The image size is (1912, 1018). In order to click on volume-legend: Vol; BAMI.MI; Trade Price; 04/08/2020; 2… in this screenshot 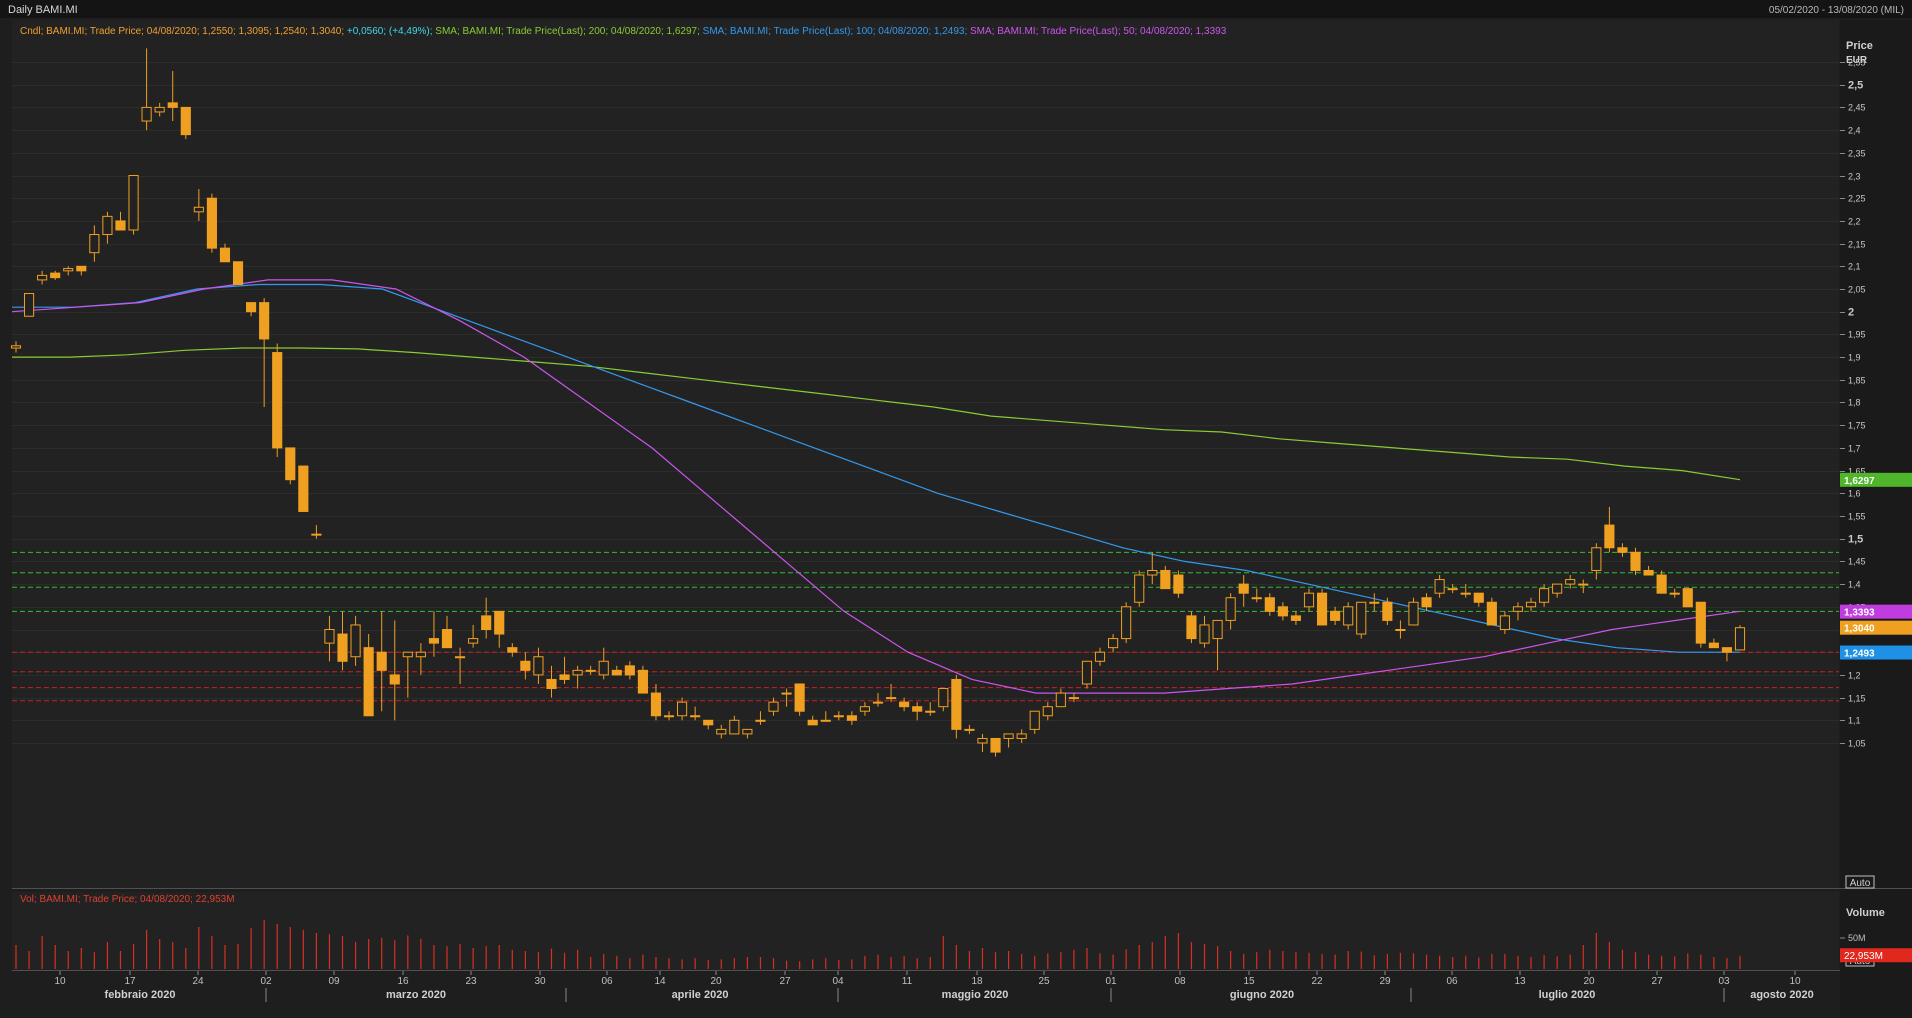, I will do `click(127, 899)`.